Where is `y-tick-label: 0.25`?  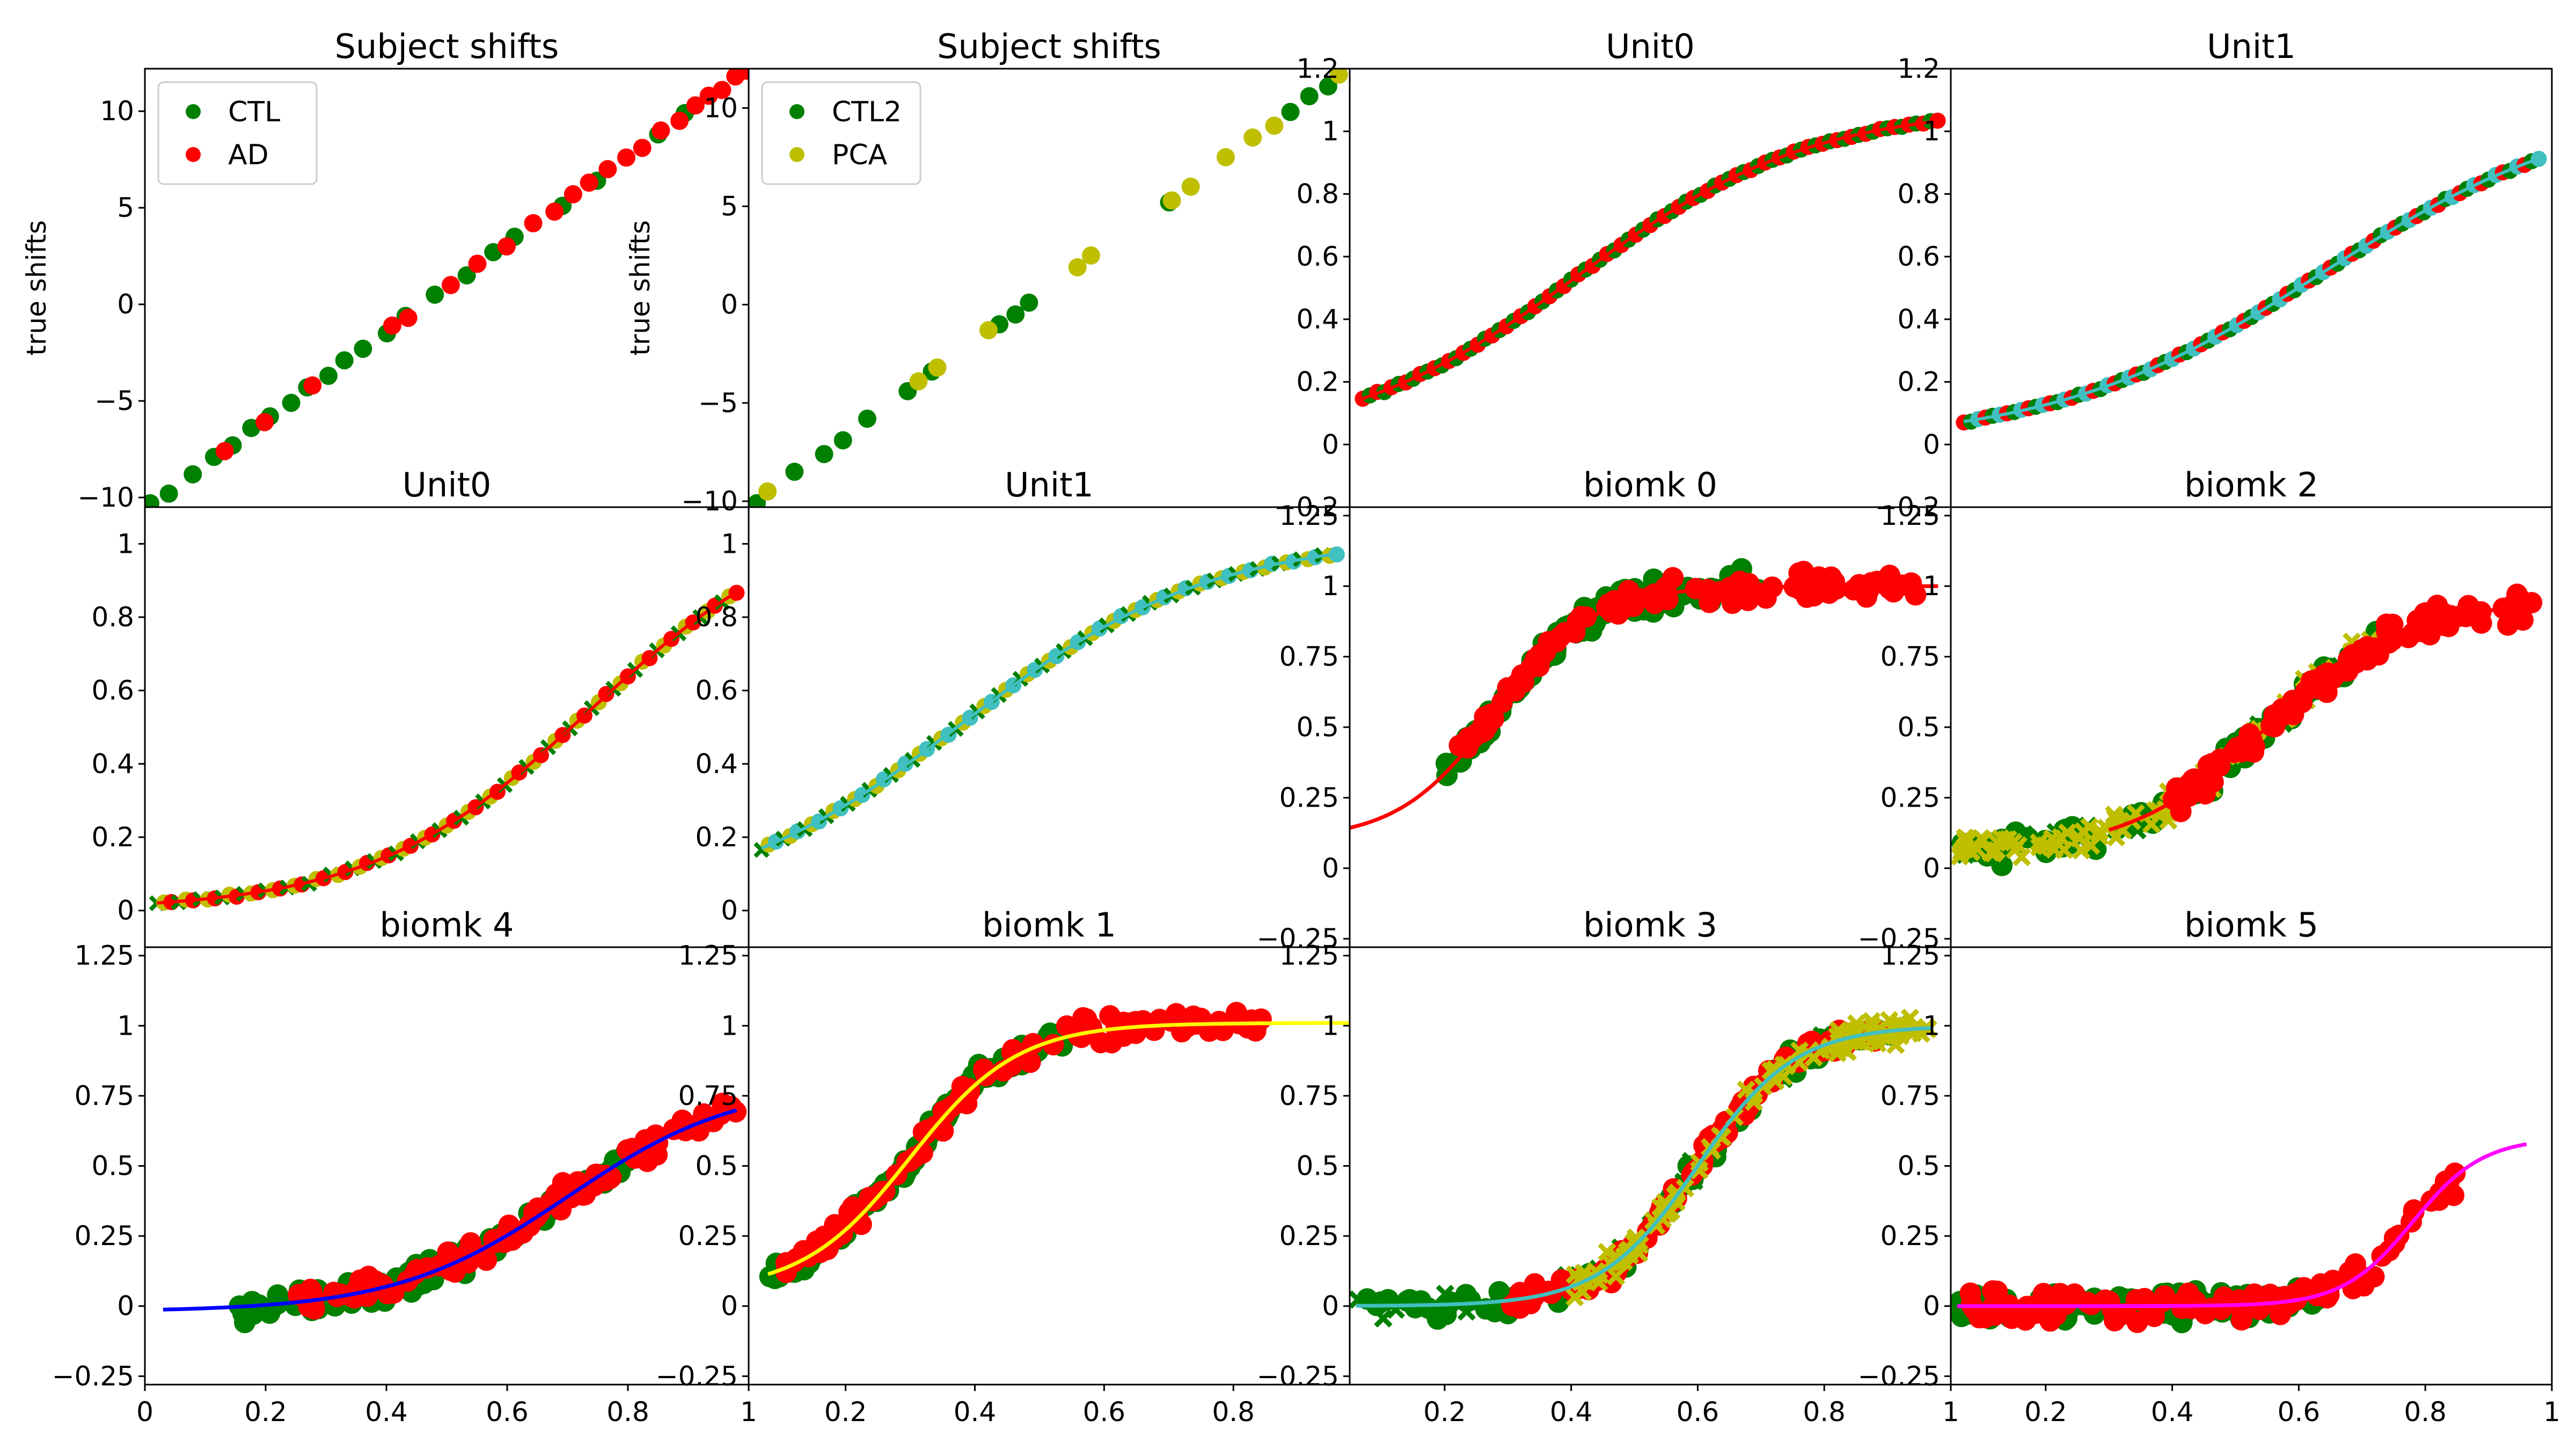
y-tick-label: 0.25 is located at coordinates (104, 1236).